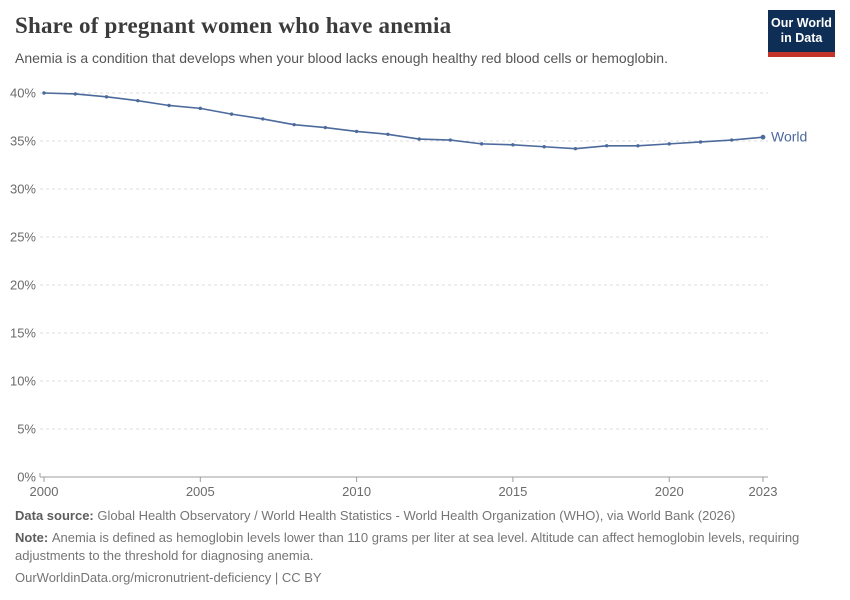  I want to click on y-tick-label: 40%, so click(23, 93).